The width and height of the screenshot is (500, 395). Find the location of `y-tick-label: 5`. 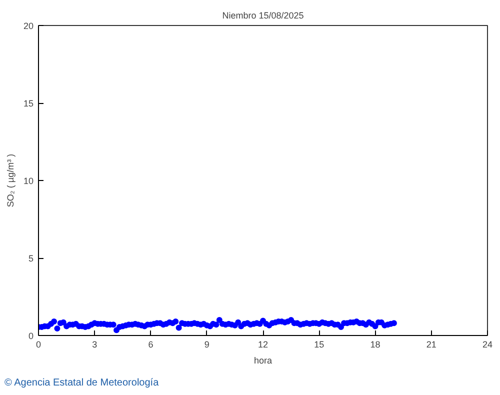

y-tick-label: 5 is located at coordinates (31, 259).